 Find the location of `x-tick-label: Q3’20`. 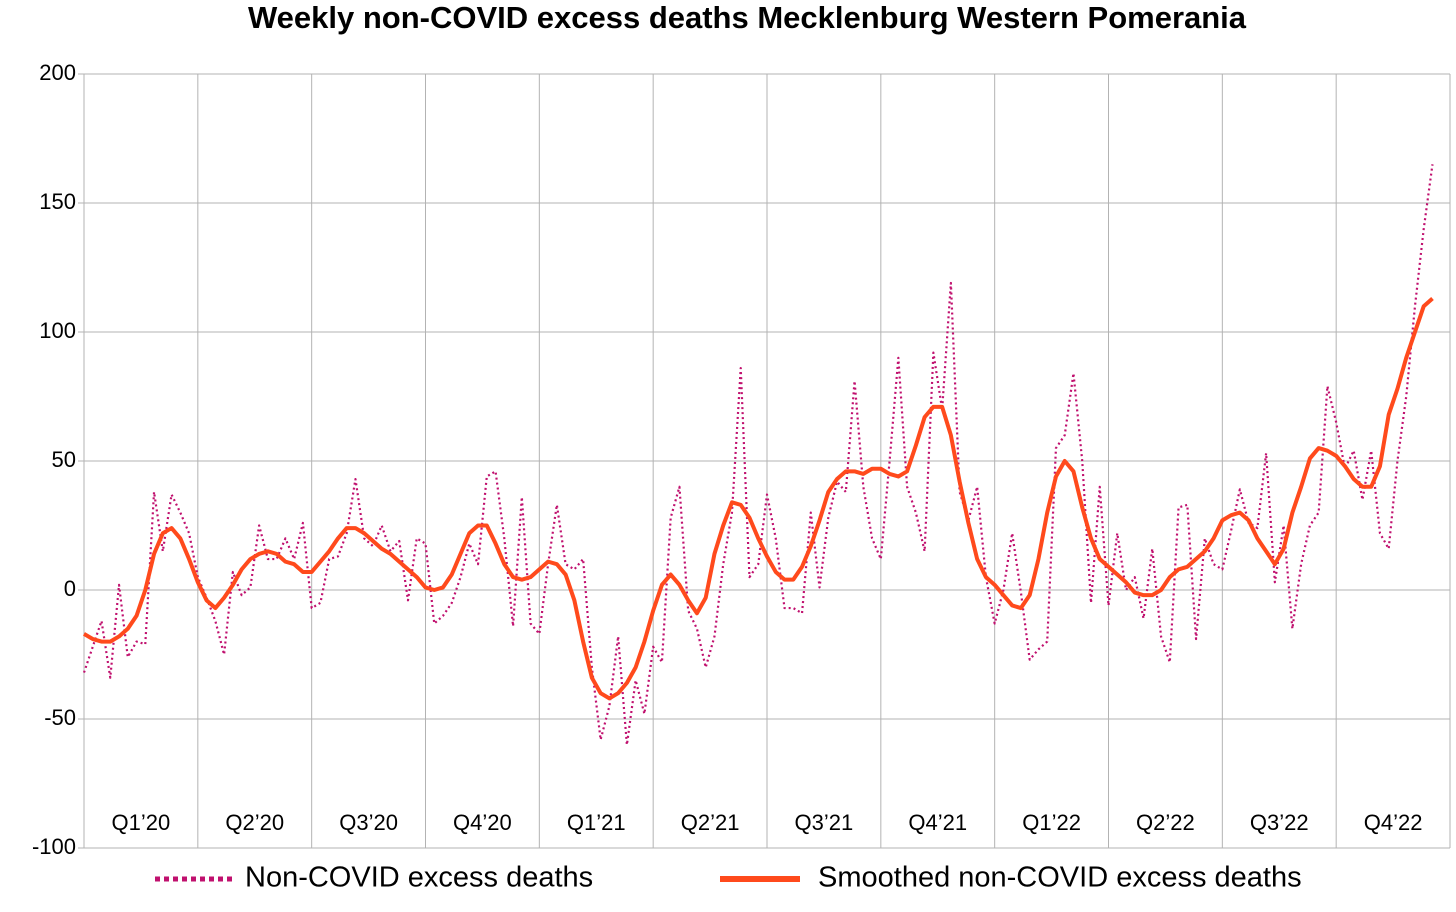

x-tick-label: Q3’20 is located at coordinates (368, 822).